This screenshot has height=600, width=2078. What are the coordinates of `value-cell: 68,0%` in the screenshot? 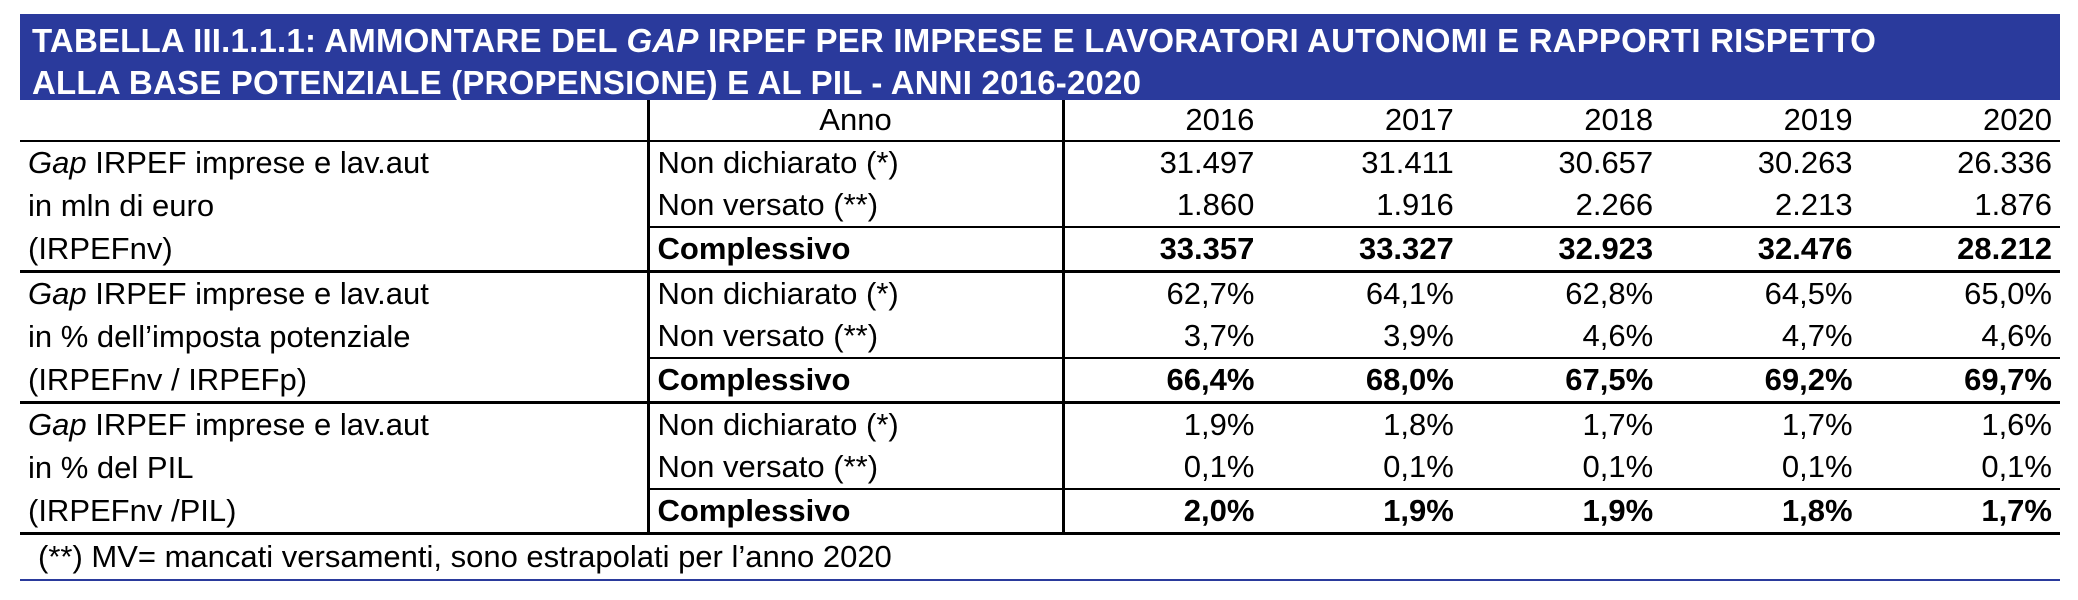 It's located at (1362, 380).